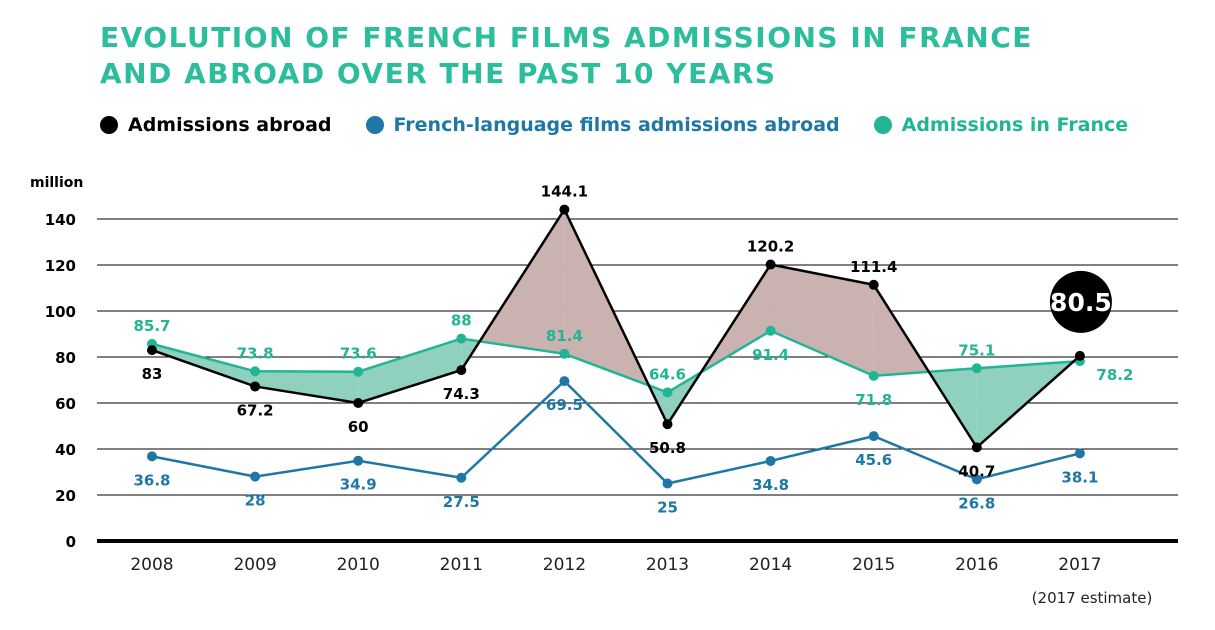  Describe the element at coordinates (254, 565) in the screenshot. I see `x-tick-label: 2009` at that location.